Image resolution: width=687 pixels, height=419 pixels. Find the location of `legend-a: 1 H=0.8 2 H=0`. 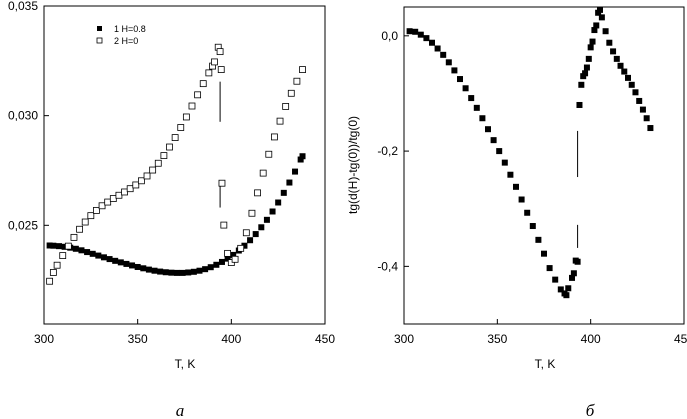

legend-a: 1 H=0.8 2 H=0 is located at coordinates (121, 35).